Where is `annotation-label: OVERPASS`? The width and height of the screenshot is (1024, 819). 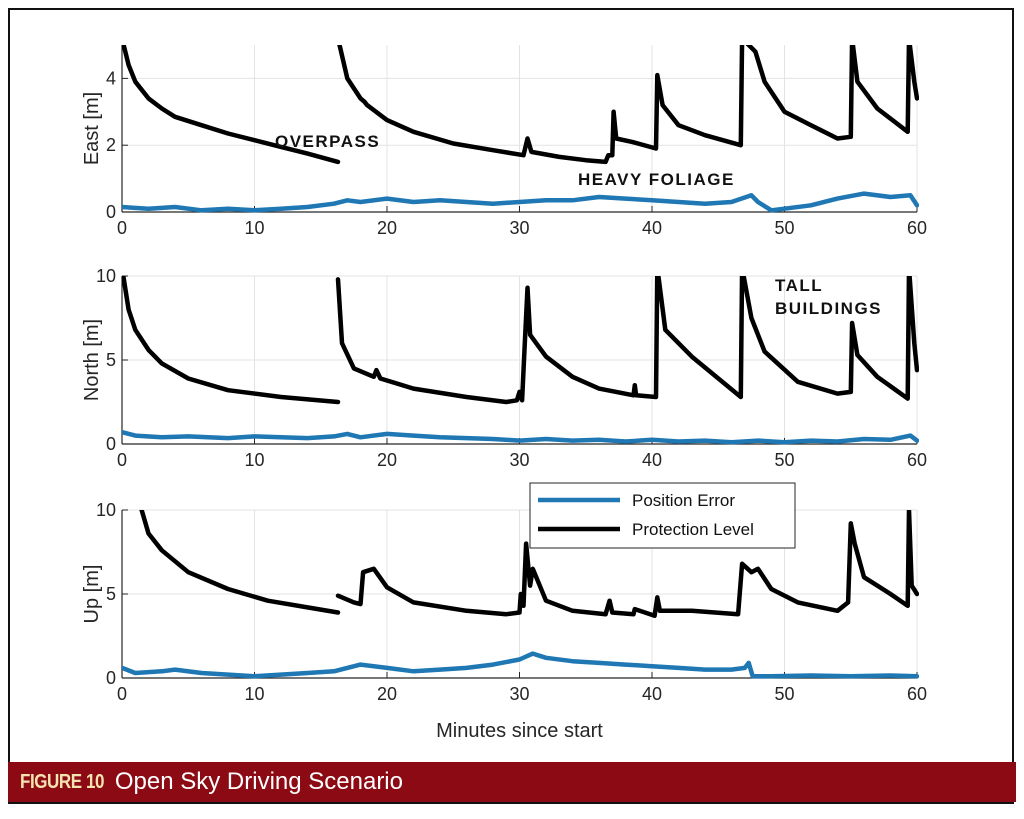 annotation-label: OVERPASS is located at coordinates (327, 141).